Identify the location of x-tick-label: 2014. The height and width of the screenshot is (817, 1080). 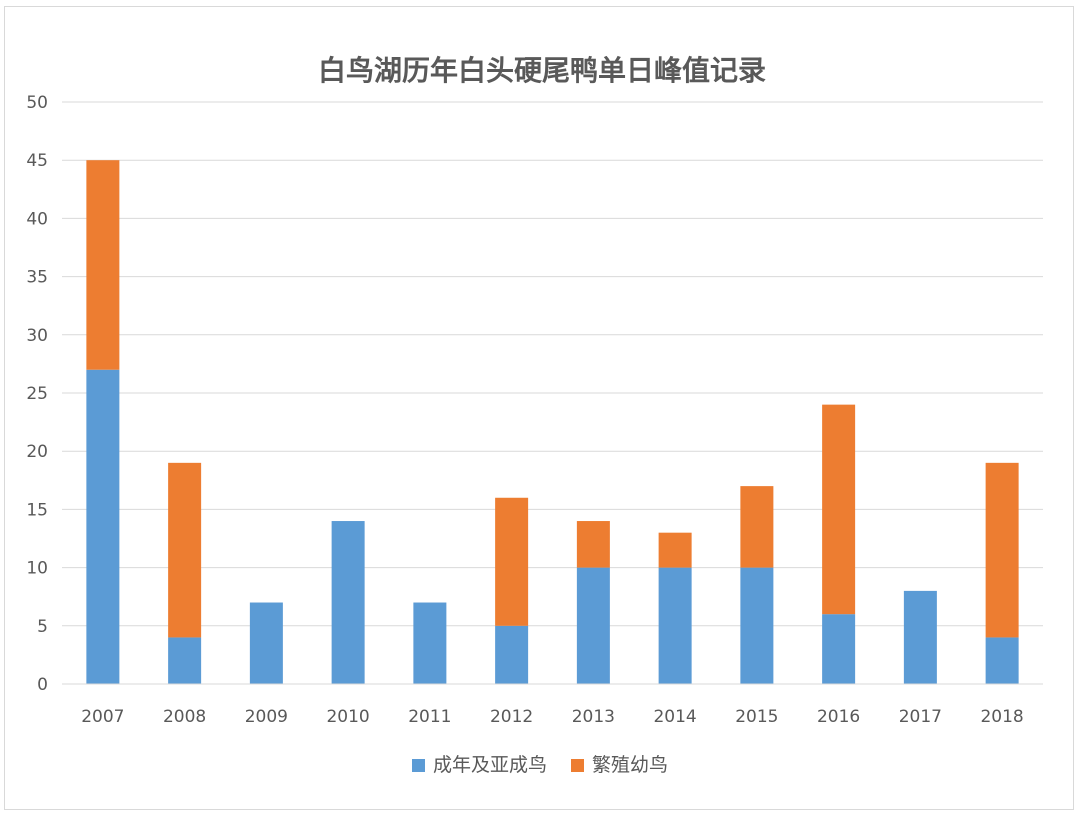
(674, 717).